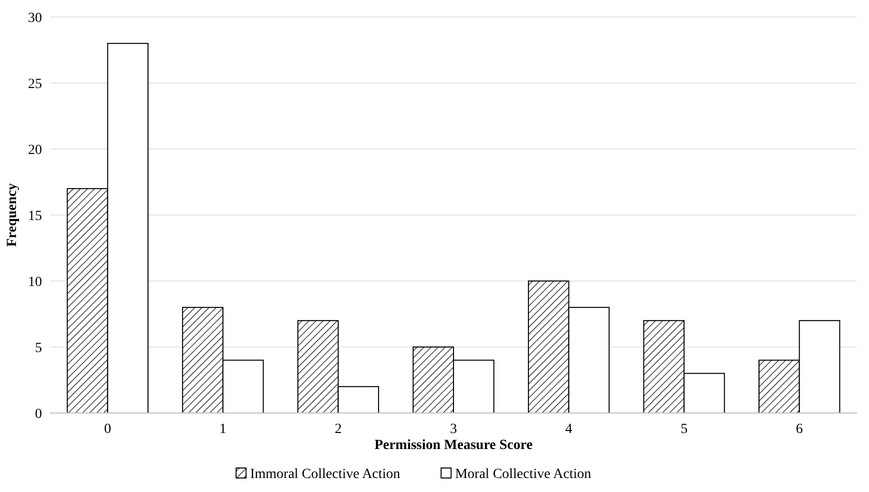  What do you see at coordinates (35, 150) in the screenshot?
I see `y-tick-label: 20` at bounding box center [35, 150].